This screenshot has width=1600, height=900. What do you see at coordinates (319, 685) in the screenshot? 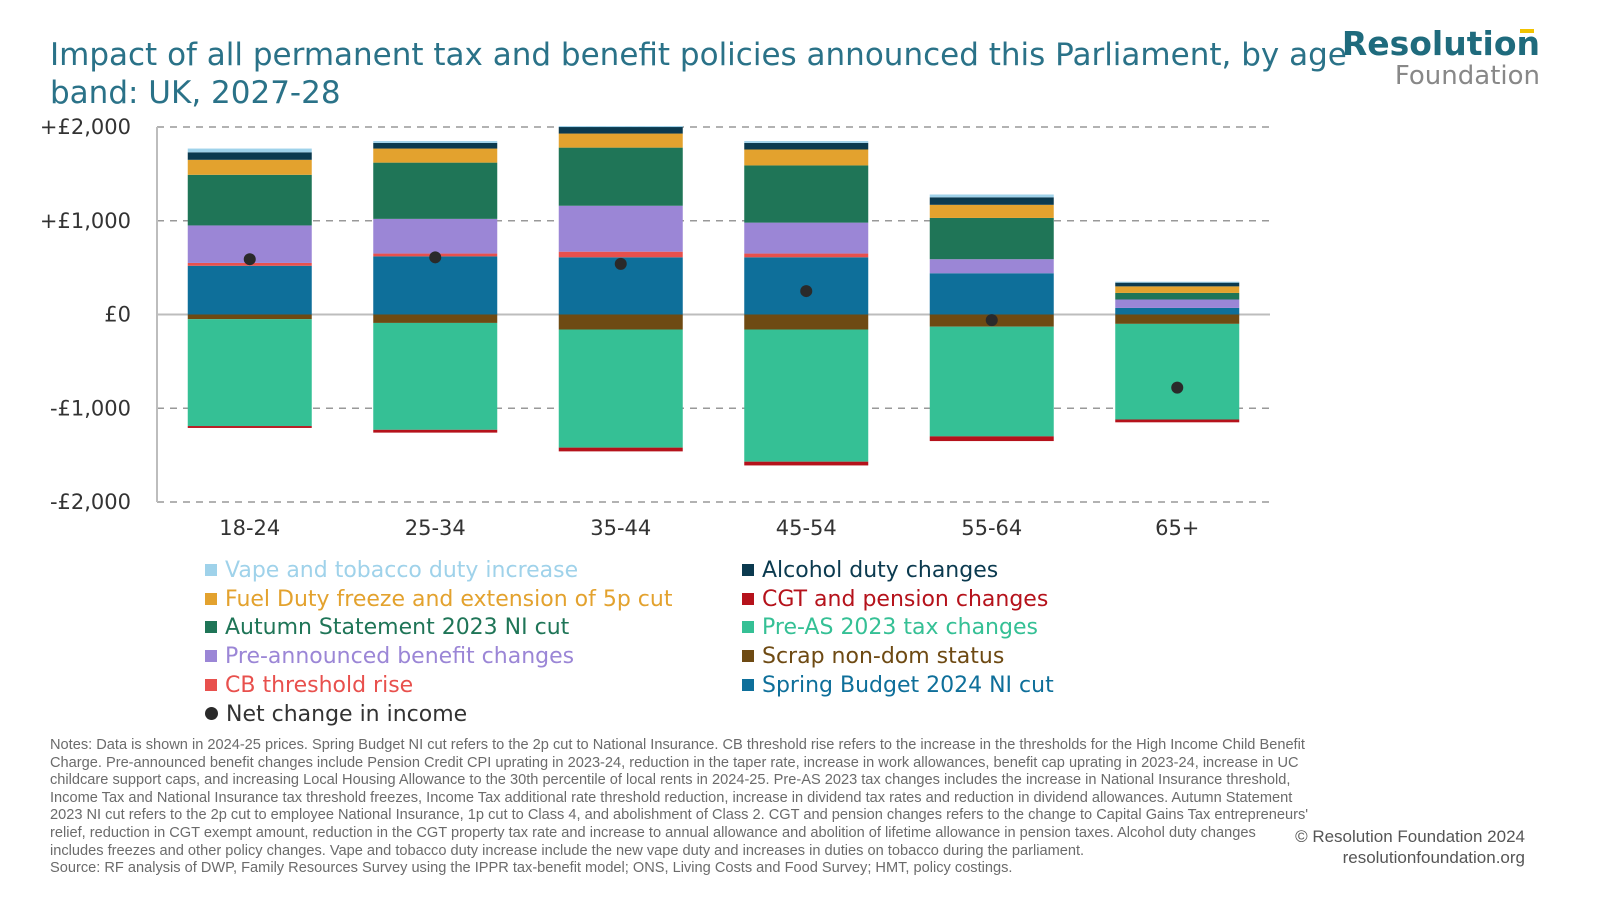
I see `legend-label: CB threshold rise` at bounding box center [319, 685].